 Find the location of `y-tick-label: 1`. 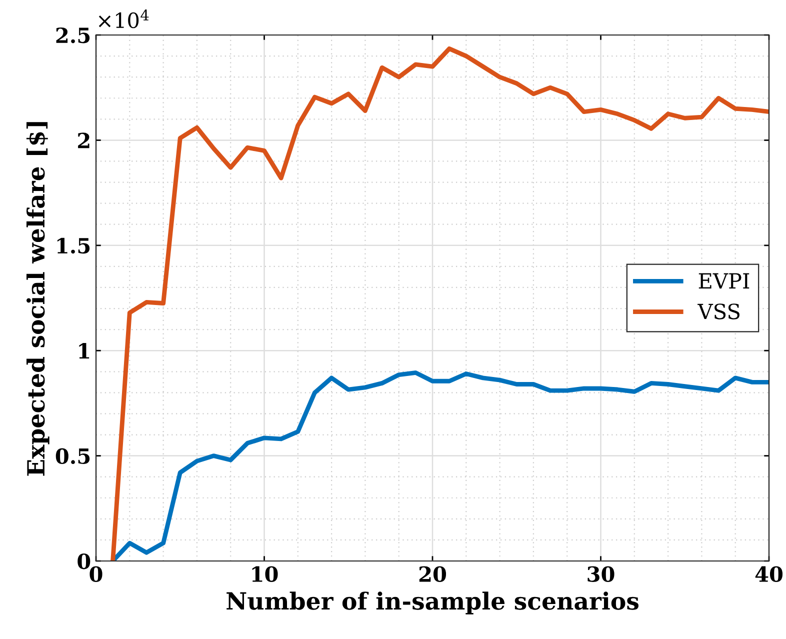

y-tick-label: 1 is located at coordinates (84, 351).